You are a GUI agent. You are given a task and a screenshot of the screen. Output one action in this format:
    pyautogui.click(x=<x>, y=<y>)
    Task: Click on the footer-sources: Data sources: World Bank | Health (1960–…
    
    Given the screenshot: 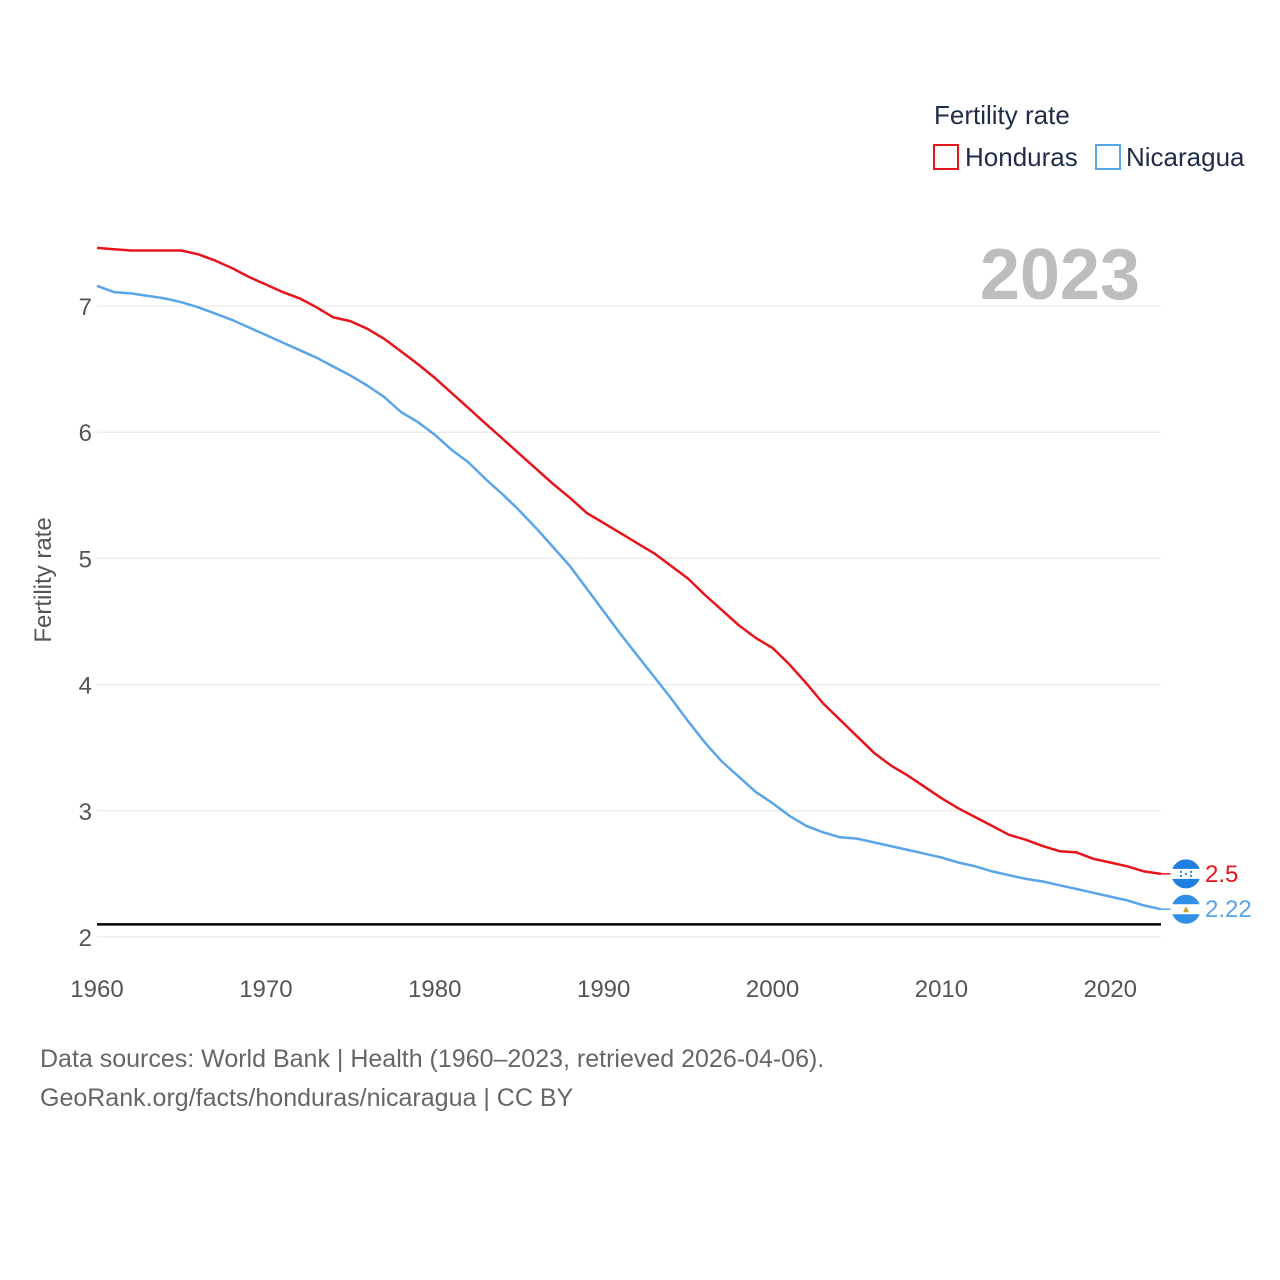 What is the action you would take?
    pyautogui.click(x=432, y=1059)
    